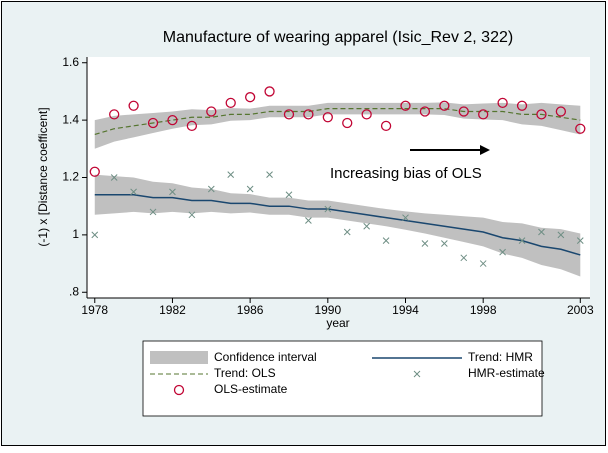 The image size is (608, 453). I want to click on y-tick-label: 1.4, so click(70, 119).